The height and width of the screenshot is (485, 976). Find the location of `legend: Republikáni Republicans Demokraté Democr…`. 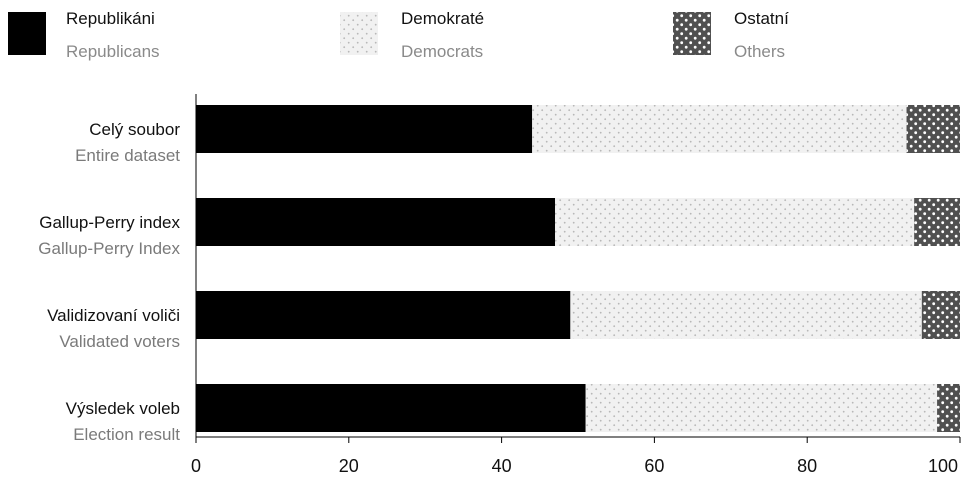

legend: Republikáni Republicans Demokraté Democr… is located at coordinates (398, 35).